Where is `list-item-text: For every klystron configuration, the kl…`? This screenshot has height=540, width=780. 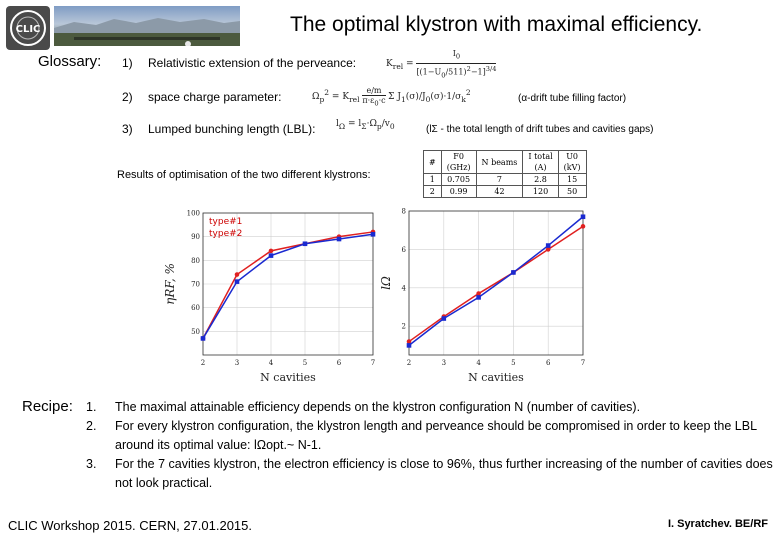
list-item-text: For every klystron configuration, the kl… is located at coordinates (436, 435).